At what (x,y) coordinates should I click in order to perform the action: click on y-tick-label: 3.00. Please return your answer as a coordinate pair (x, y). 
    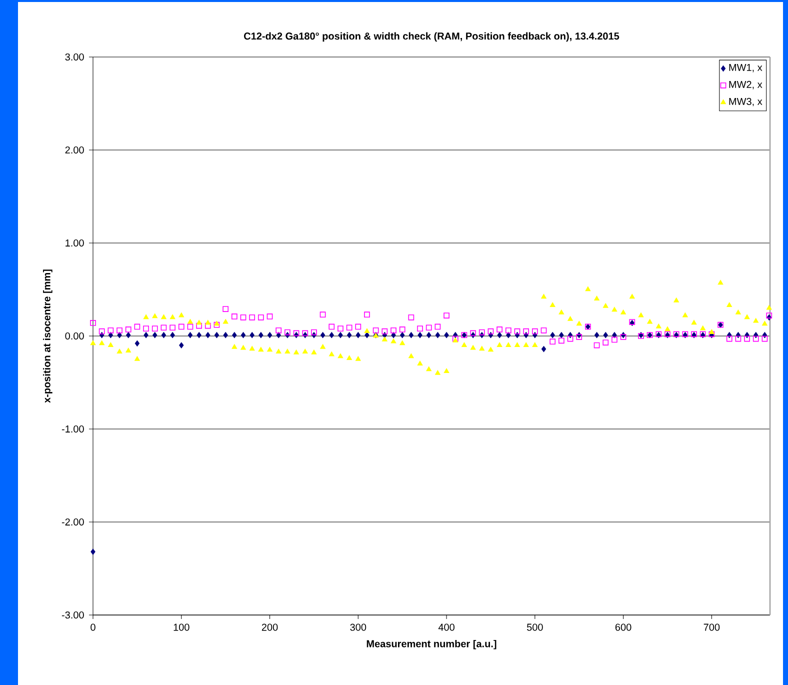
    Looking at the image, I should click on (74, 57).